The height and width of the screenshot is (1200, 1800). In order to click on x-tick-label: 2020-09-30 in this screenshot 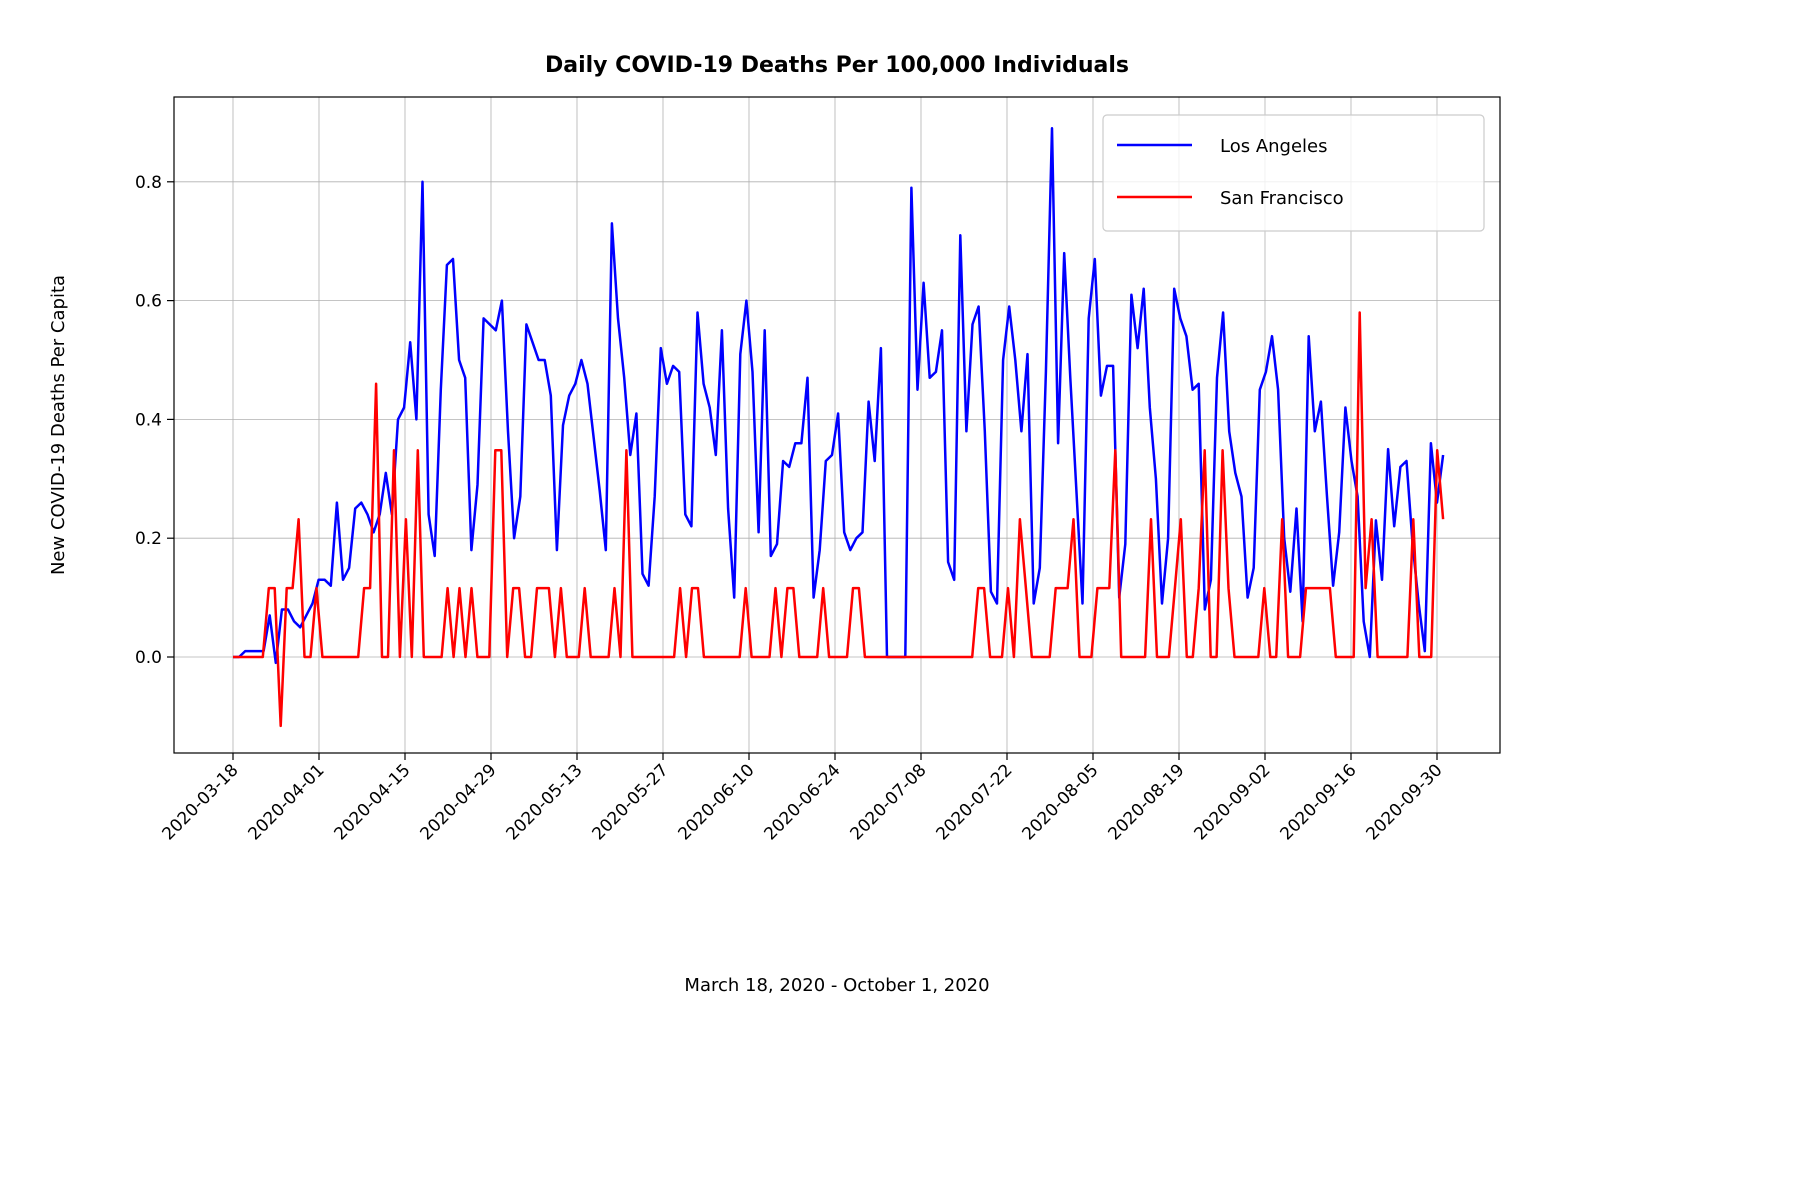, I will do `click(1405, 802)`.